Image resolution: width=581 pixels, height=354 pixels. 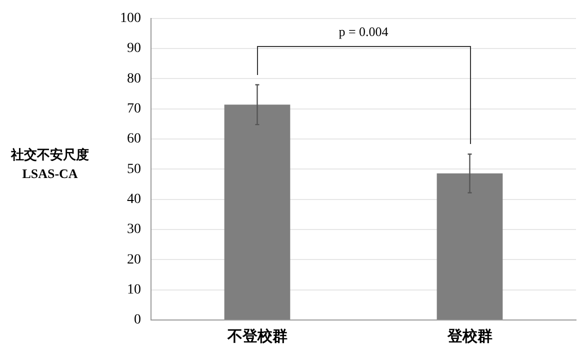 What do you see at coordinates (137, 320) in the screenshot?
I see `y-tick-label: 0` at bounding box center [137, 320].